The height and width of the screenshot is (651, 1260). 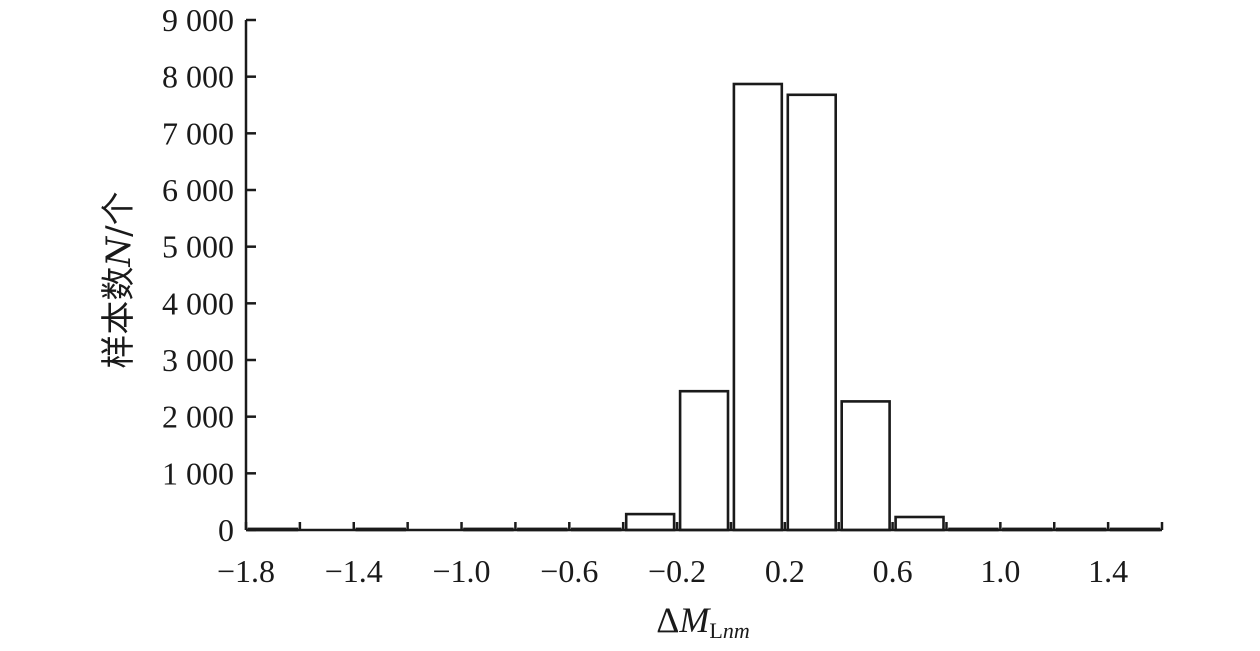 What do you see at coordinates (715, 630) in the screenshot?
I see `x-axis-label-sub-upright: L` at bounding box center [715, 630].